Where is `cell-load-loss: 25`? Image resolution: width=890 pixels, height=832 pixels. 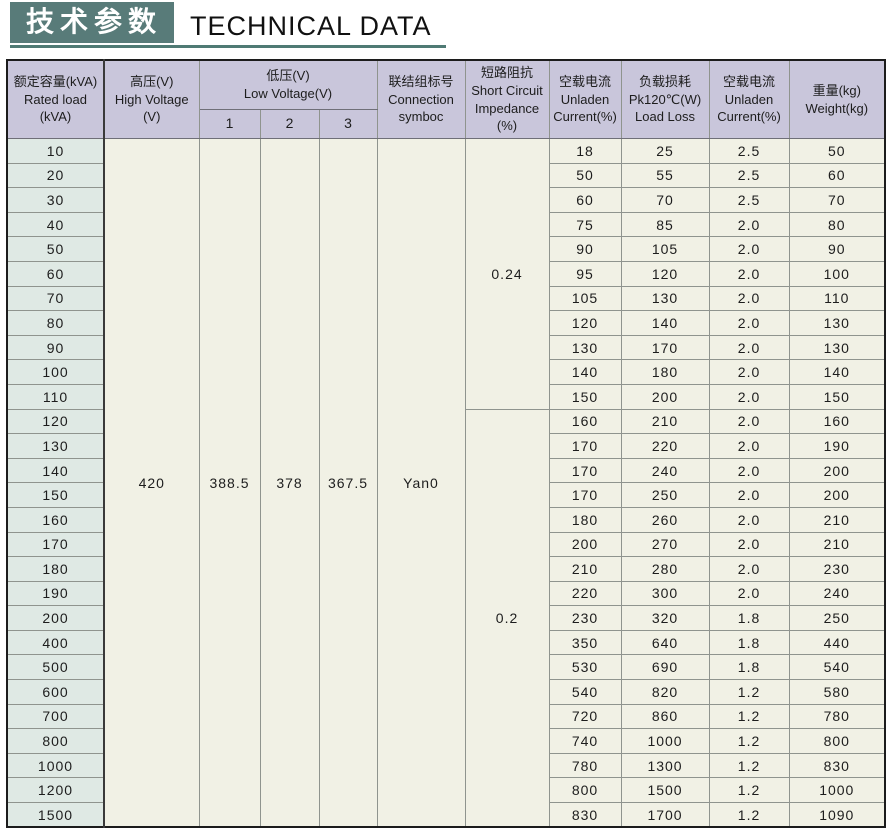
cell-load-loss: 25 is located at coordinates (665, 151).